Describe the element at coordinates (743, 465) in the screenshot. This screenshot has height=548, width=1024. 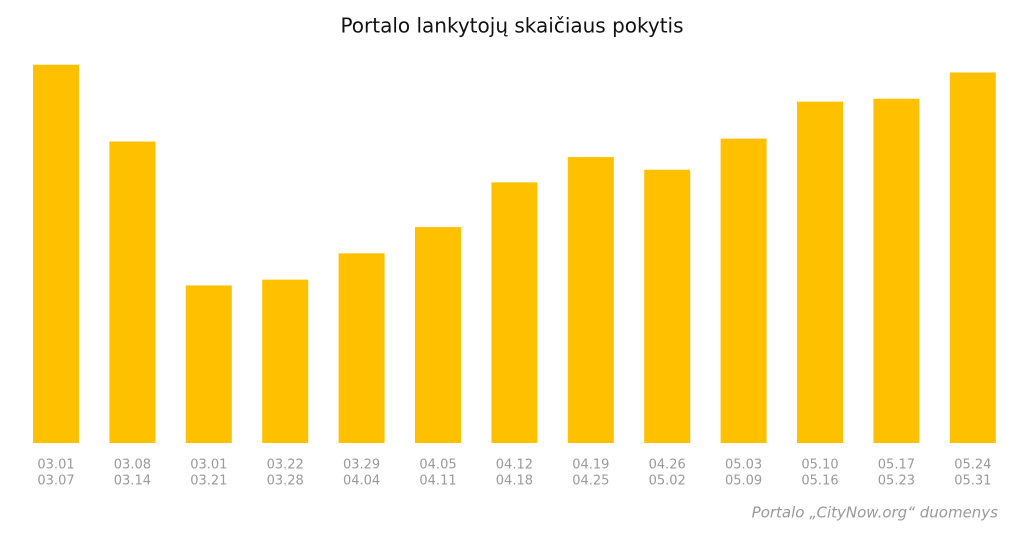
I see `x-tick-label: 05.03` at that location.